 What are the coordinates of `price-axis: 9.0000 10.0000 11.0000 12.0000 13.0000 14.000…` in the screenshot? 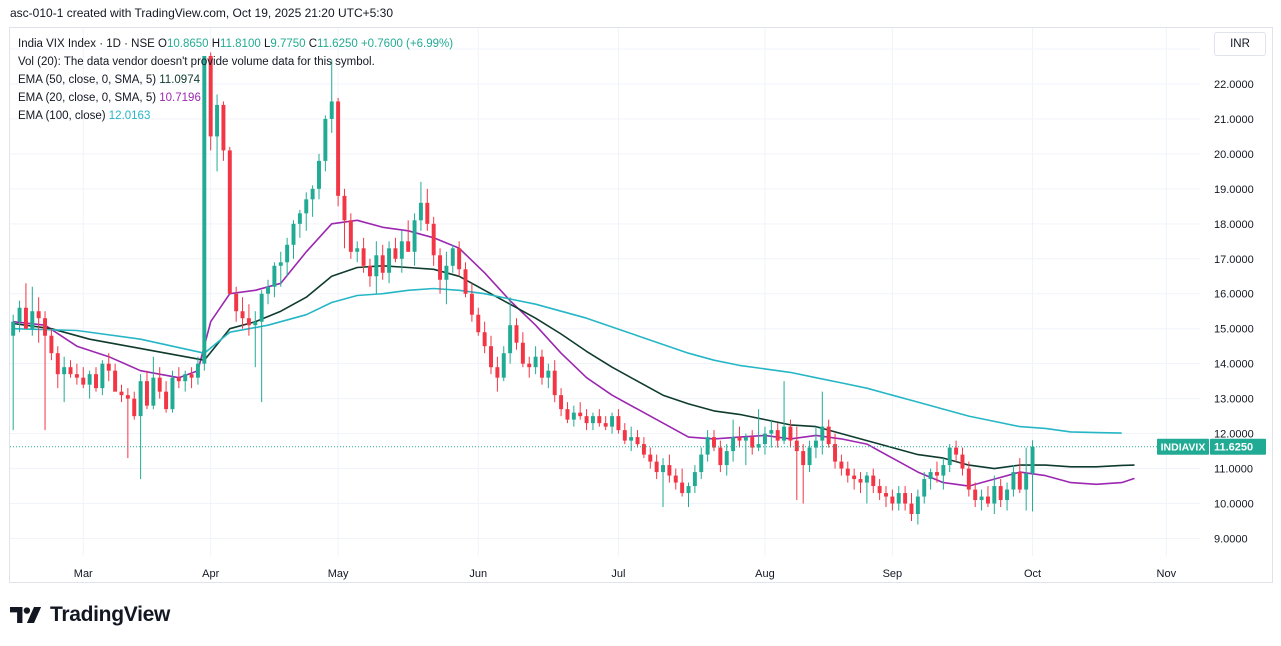 It's located at (1234, 295).